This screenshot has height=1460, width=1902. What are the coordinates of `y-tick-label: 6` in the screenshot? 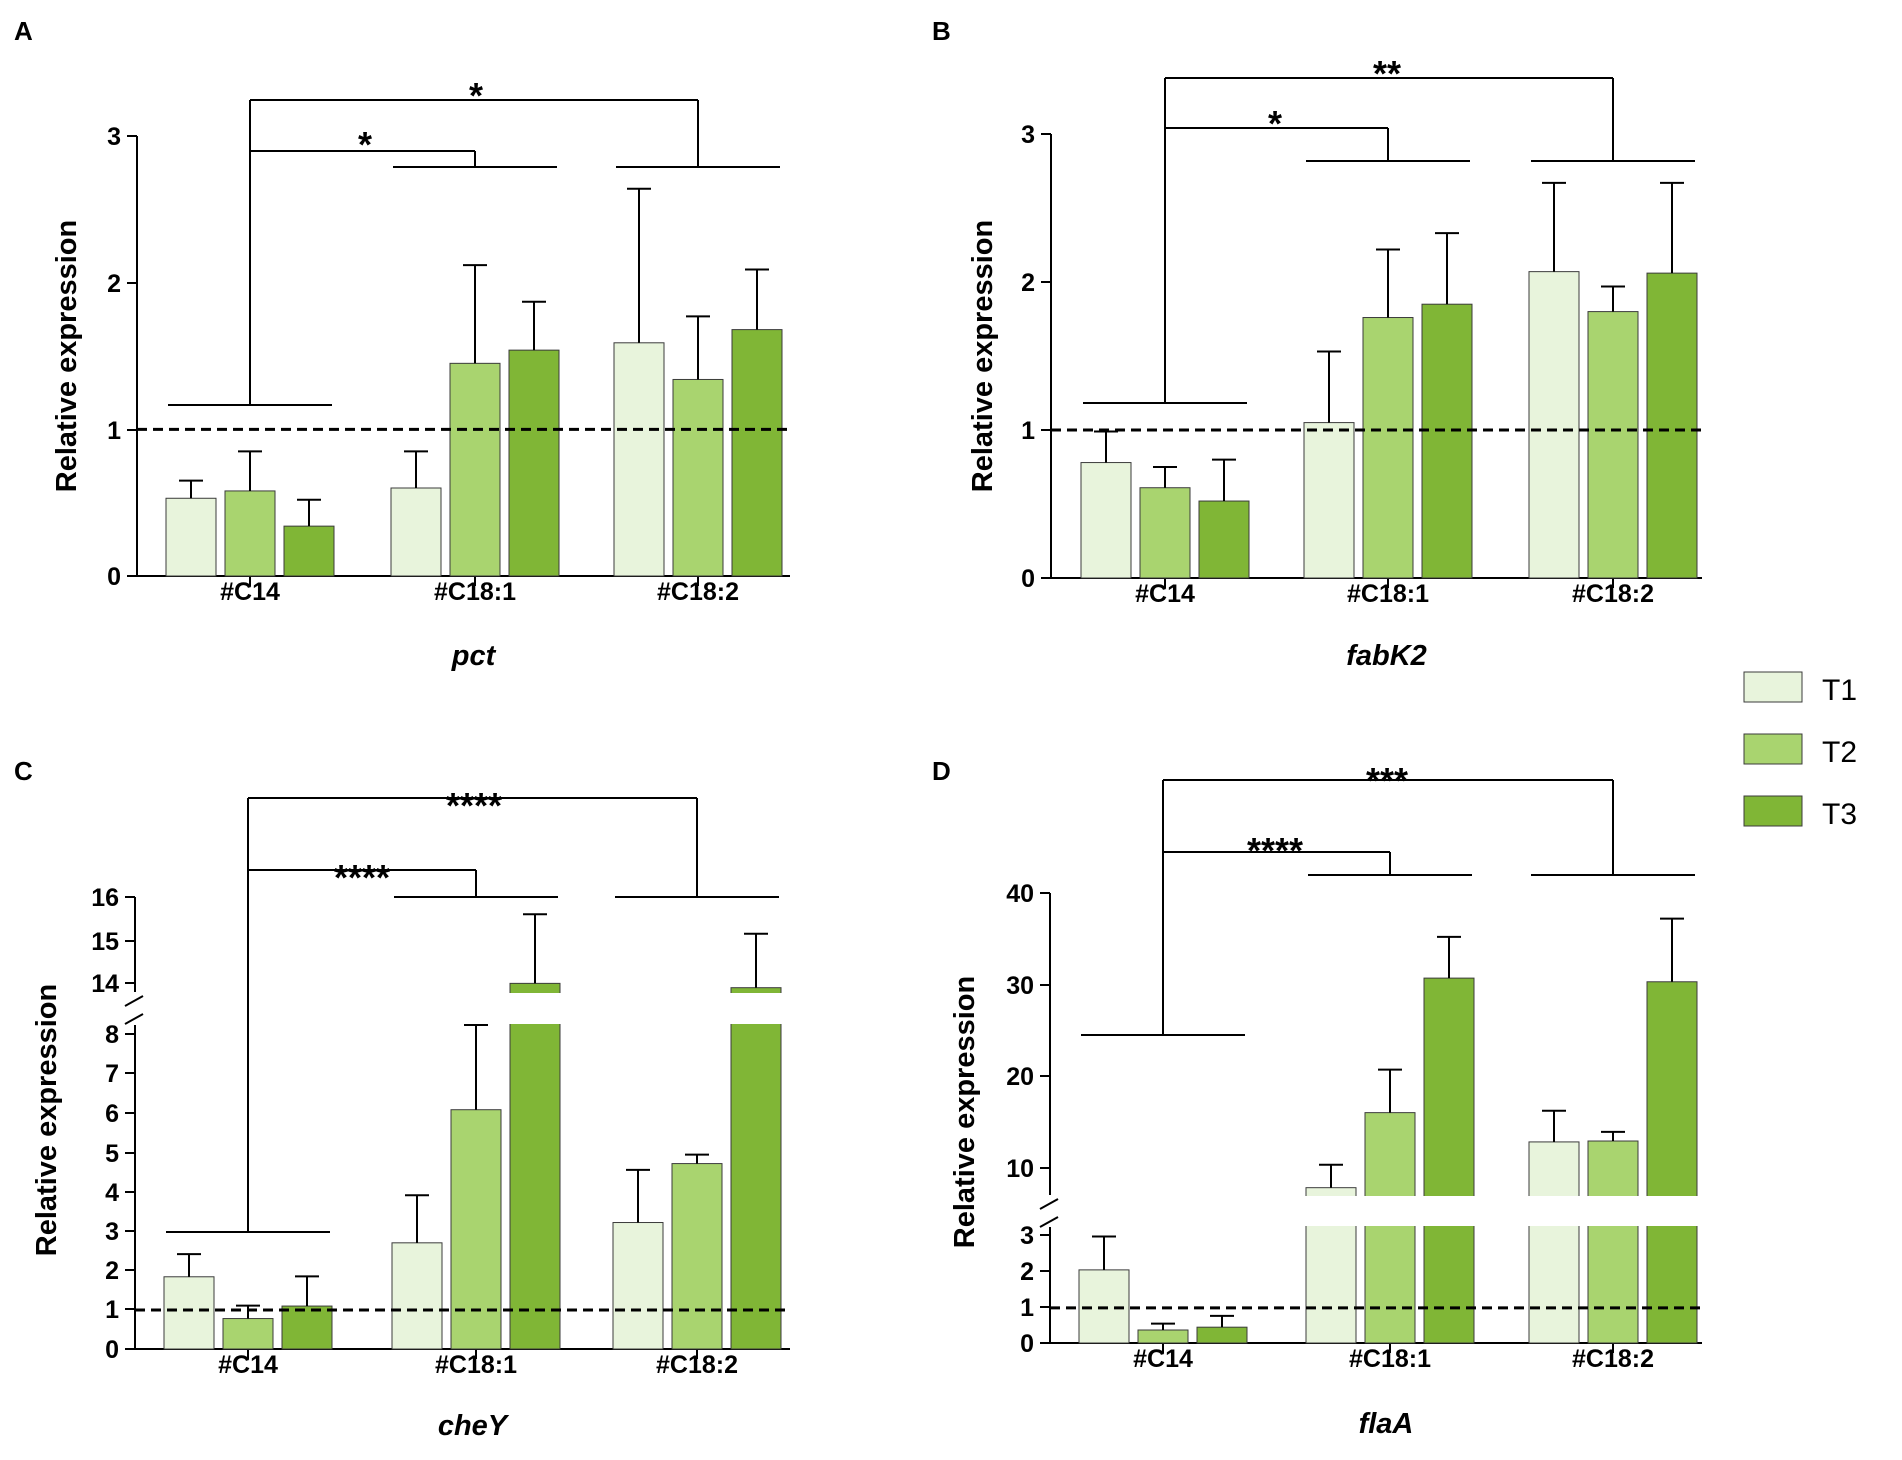 It's located at (112, 1114).